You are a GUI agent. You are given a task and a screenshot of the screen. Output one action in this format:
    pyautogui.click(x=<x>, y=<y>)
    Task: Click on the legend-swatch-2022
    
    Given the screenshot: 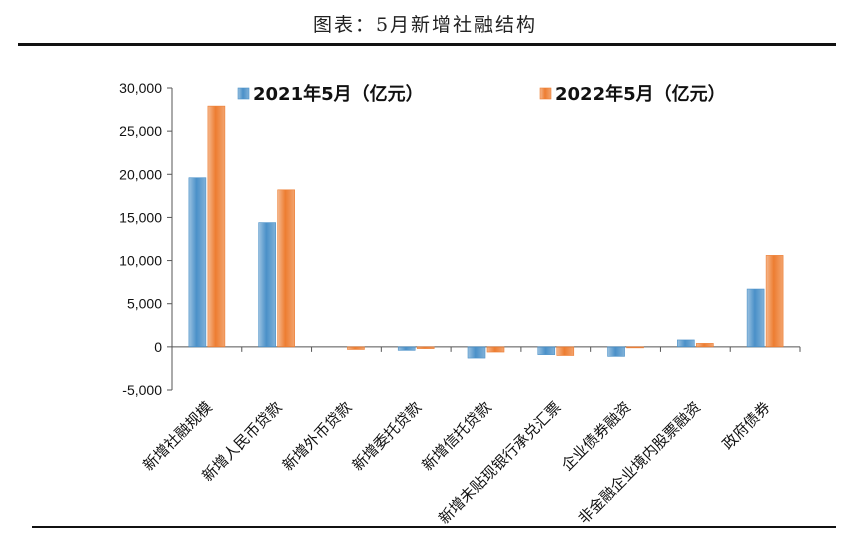 What is the action you would take?
    pyautogui.click(x=545, y=93)
    